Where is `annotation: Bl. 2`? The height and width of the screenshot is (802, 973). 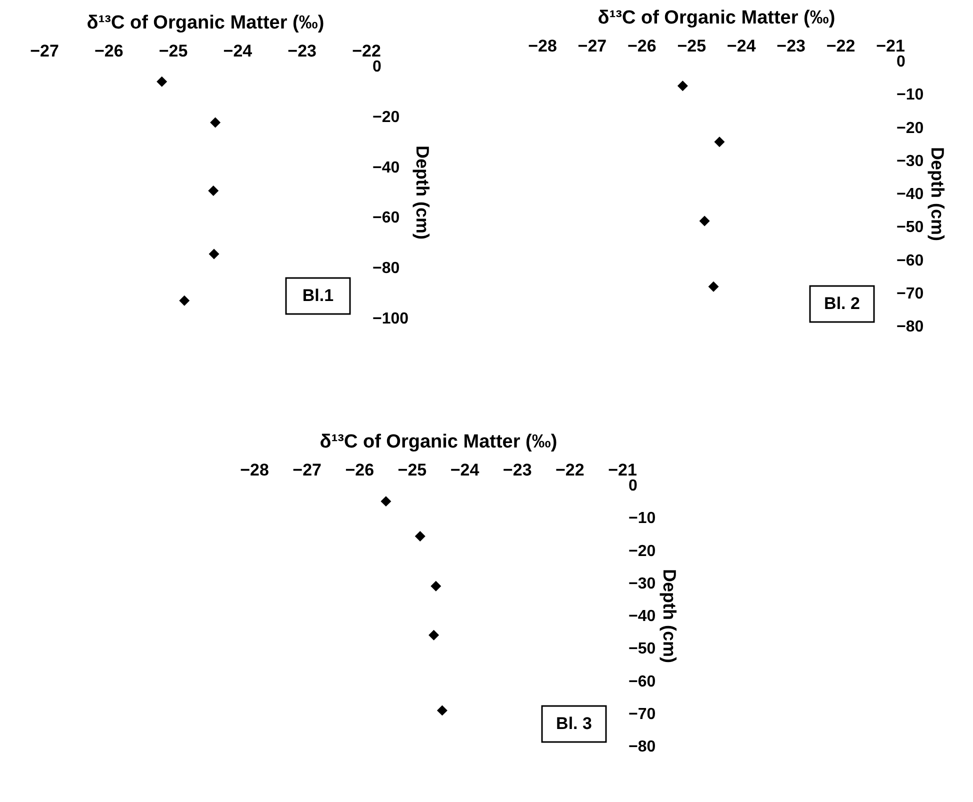 annotation: Bl. 2 is located at coordinates (842, 303).